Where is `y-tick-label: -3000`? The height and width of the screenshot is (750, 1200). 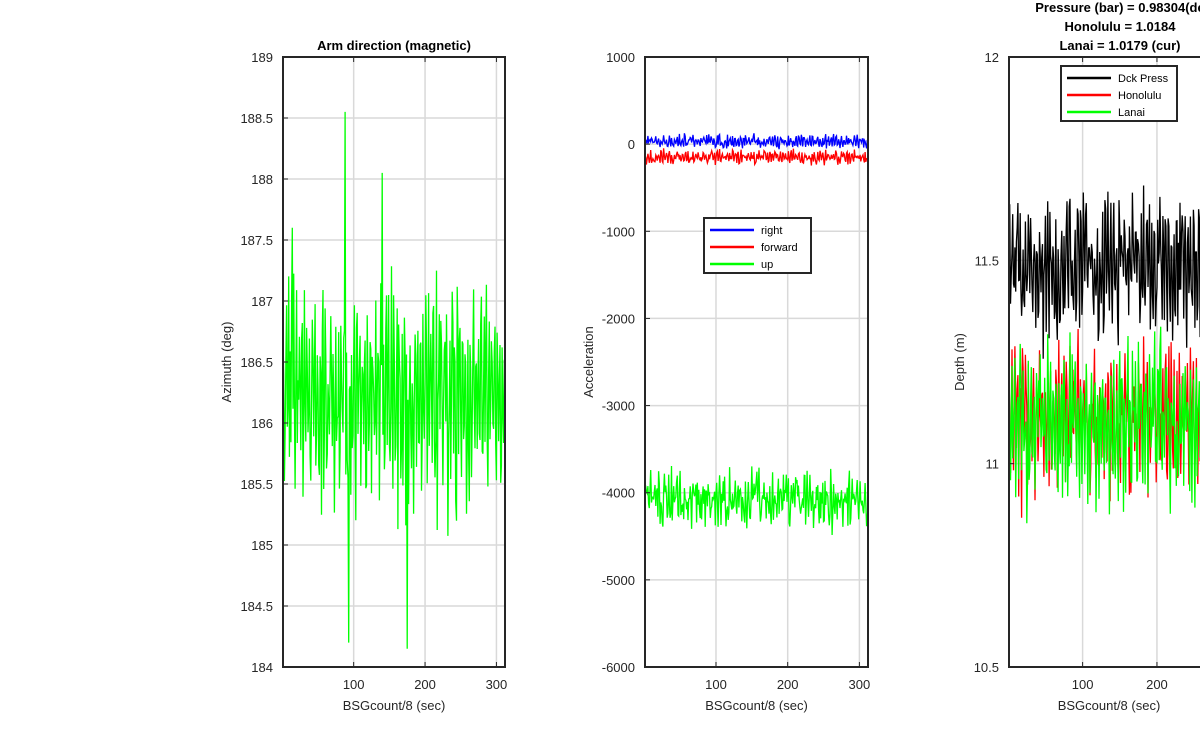 y-tick-label: -3000 is located at coordinates (618, 406).